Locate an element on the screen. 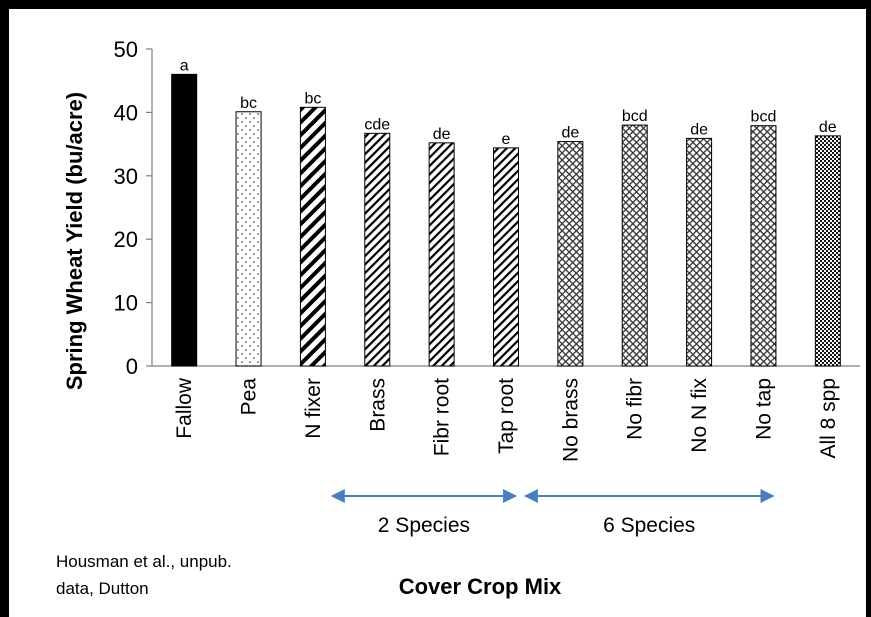  x-tick-label: No tap is located at coordinates (763, 409).